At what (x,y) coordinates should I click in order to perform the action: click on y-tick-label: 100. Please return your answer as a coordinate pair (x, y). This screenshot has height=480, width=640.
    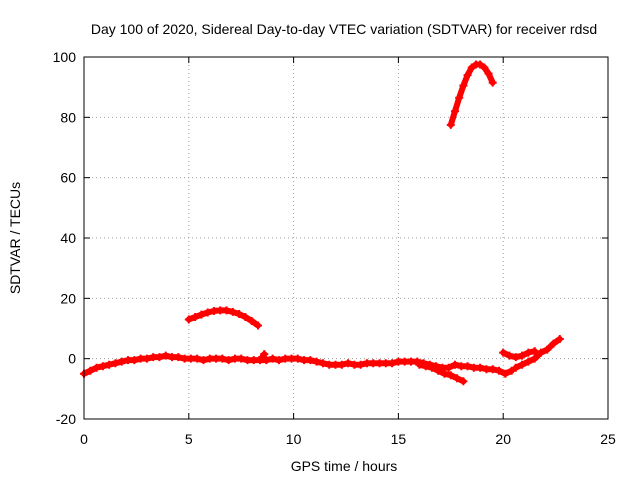
    Looking at the image, I should click on (65, 57).